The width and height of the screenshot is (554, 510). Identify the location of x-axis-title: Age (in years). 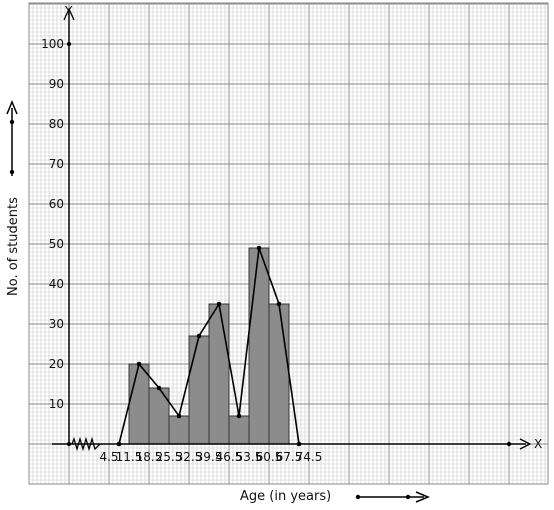
(285, 496).